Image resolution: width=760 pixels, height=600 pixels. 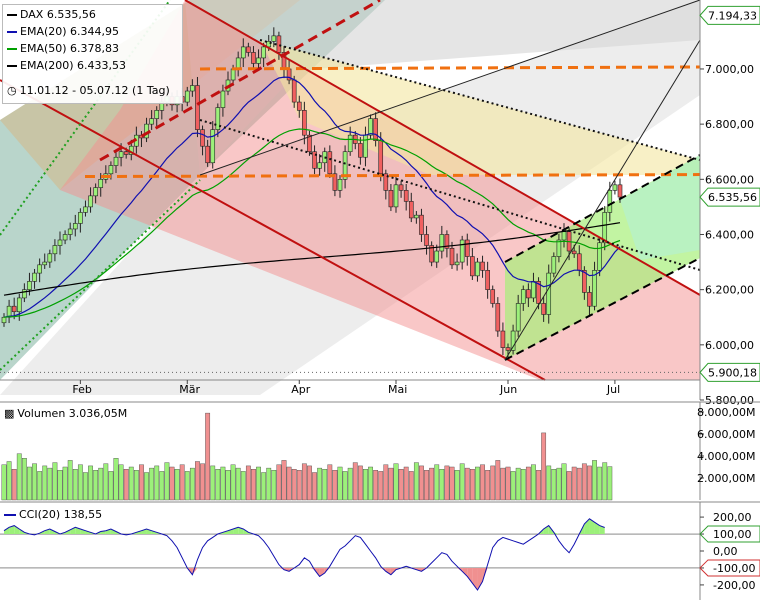 What do you see at coordinates (729, 534) in the screenshot?
I see `cci-badge` at bounding box center [729, 534].